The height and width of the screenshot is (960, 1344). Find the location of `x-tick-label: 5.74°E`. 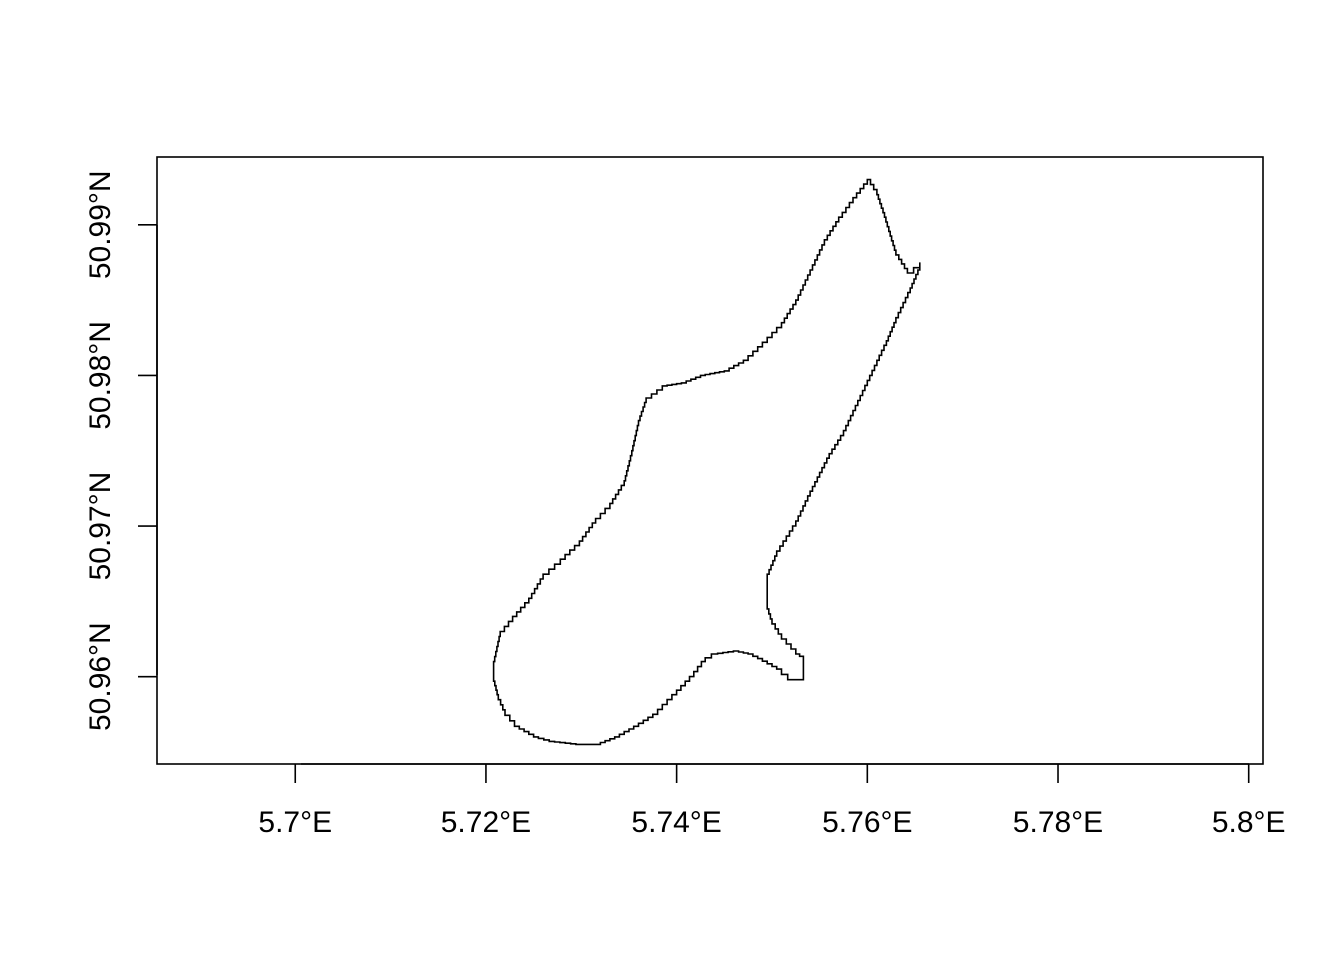

x-tick-label: 5.74°E is located at coordinates (676, 822).